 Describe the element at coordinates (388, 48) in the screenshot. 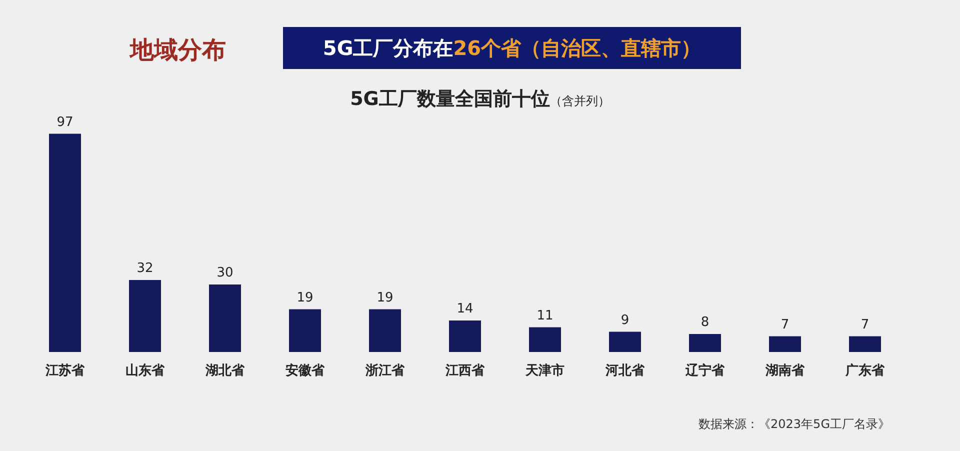

I see `text: 5G工厂分布在` at that location.